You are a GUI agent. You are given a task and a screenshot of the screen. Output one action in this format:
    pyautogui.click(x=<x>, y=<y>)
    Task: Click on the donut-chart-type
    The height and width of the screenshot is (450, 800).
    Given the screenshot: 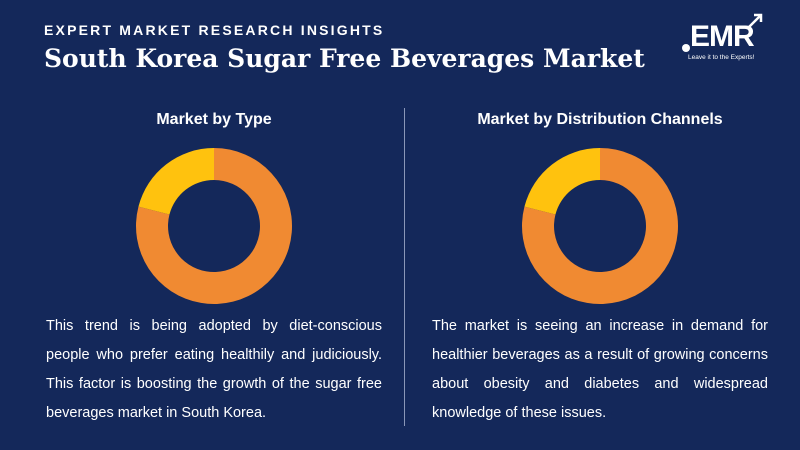 What is the action you would take?
    pyautogui.click(x=214, y=226)
    